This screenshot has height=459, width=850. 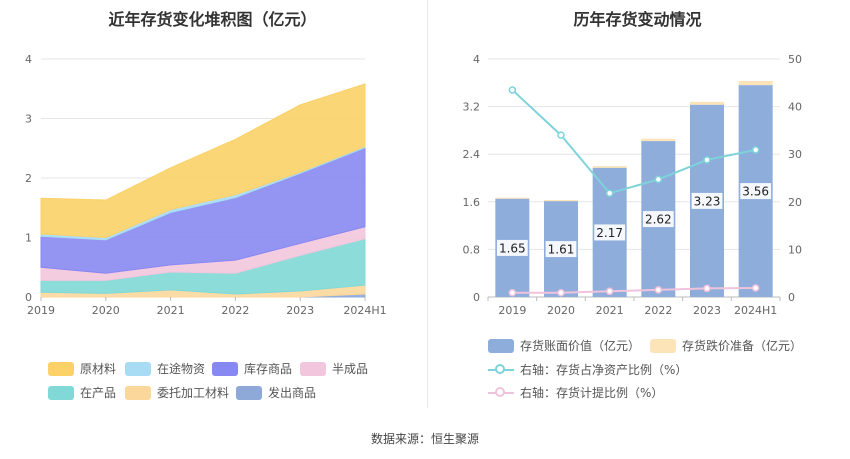 What do you see at coordinates (633, 142) in the screenshot?
I see `line-右轴：存货占净资产比例（%）` at bounding box center [633, 142].